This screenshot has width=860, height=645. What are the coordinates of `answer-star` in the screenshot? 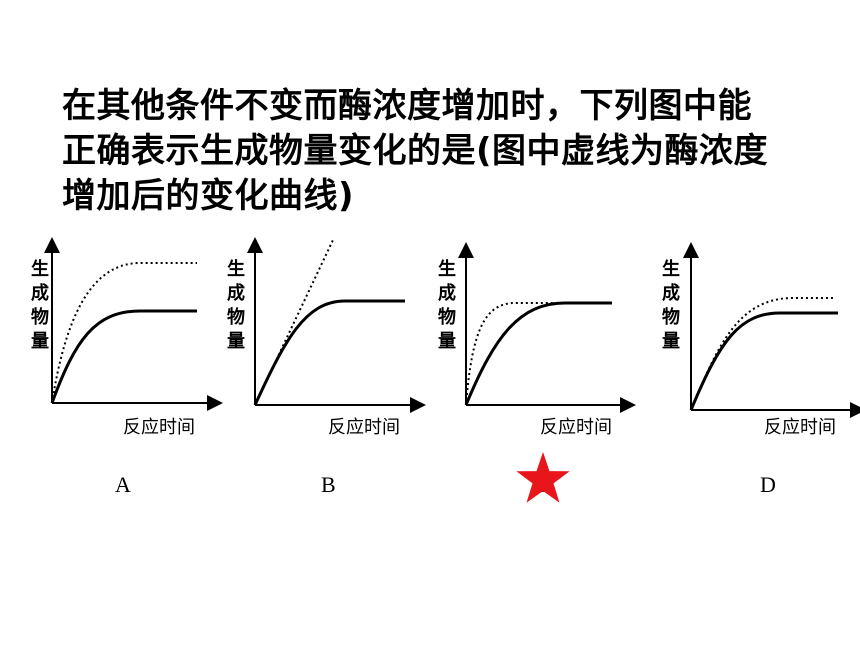 It's located at (543, 477).